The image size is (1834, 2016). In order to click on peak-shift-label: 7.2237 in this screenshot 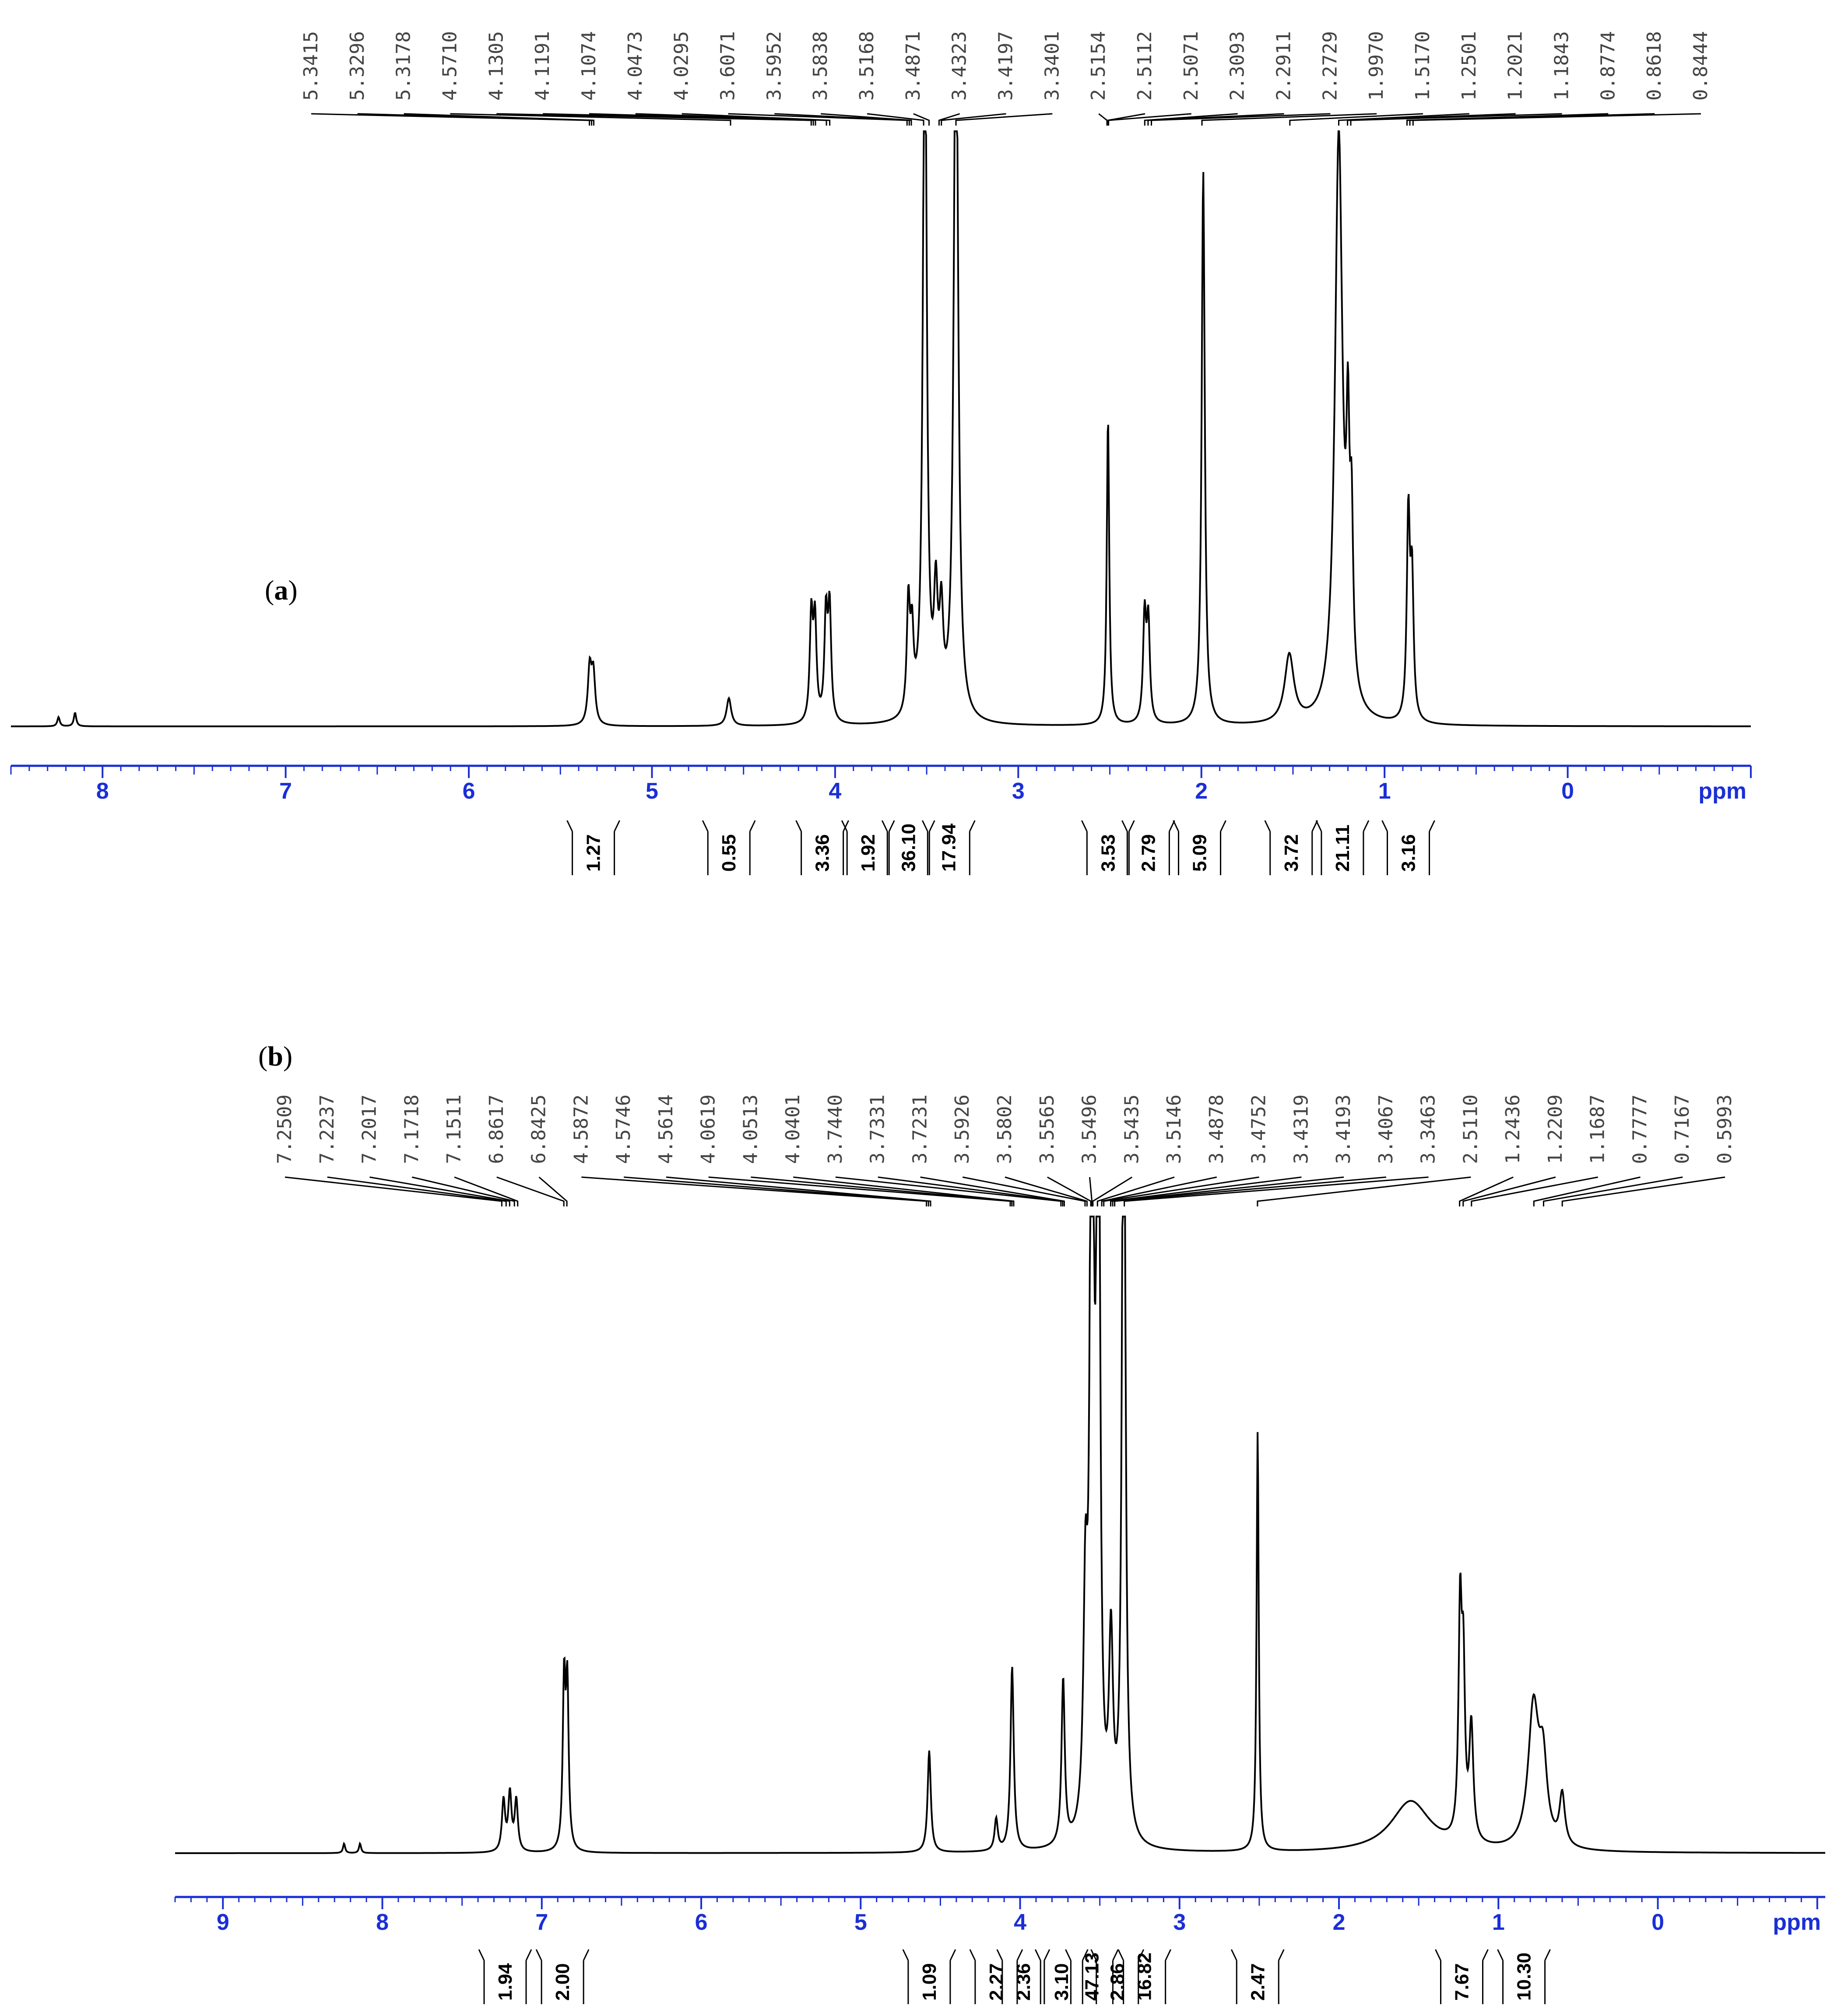, I will do `click(327, 1129)`.